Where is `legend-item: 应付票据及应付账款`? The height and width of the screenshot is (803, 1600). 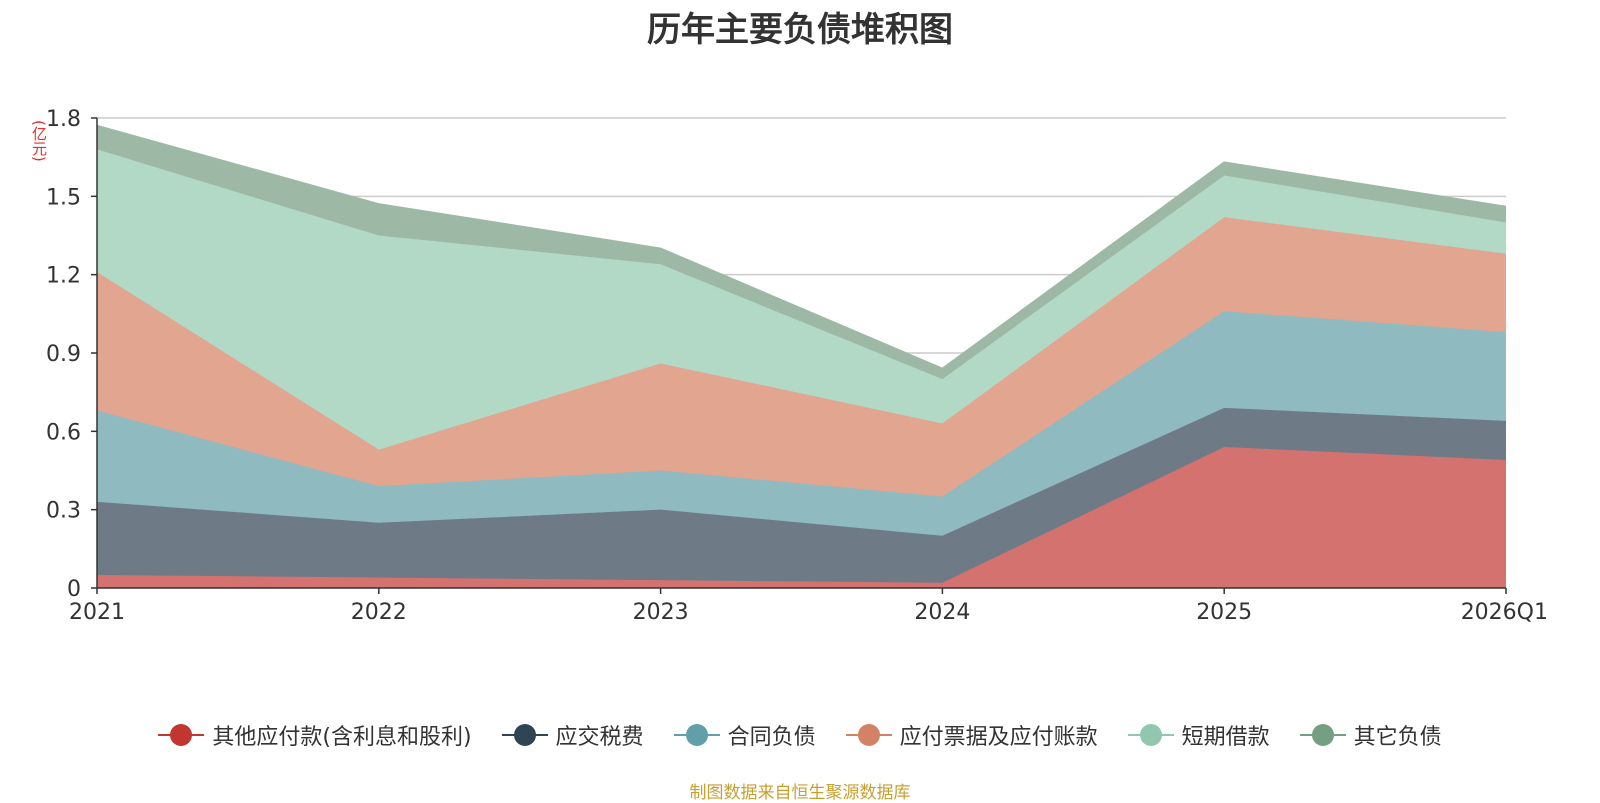
legend-item: 应付票据及应付账款 is located at coordinates (971, 735).